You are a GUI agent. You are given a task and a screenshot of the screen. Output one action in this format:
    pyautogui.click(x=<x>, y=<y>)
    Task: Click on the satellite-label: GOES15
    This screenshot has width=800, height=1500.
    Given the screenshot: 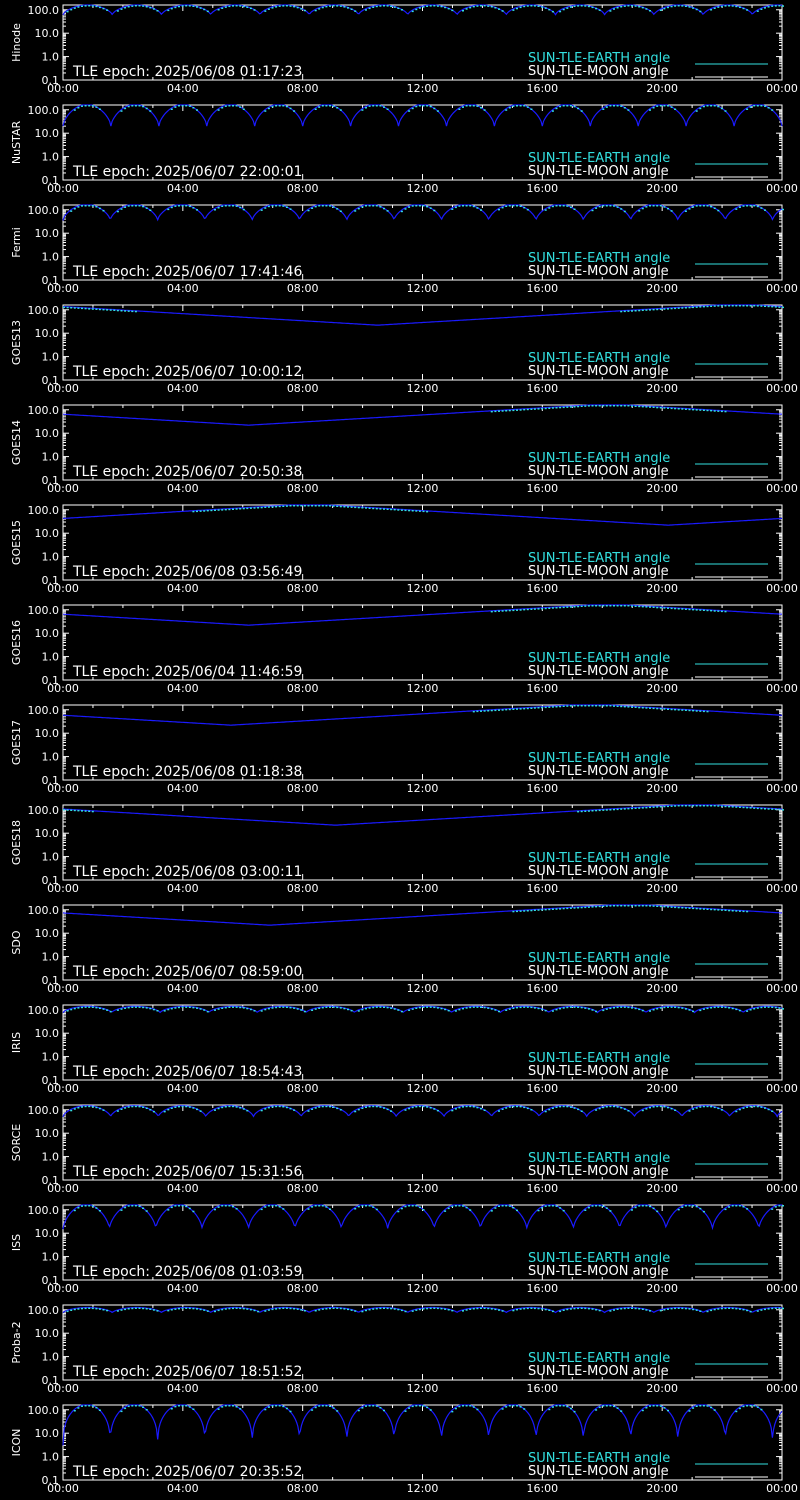 What is the action you would take?
    pyautogui.click(x=16, y=542)
    